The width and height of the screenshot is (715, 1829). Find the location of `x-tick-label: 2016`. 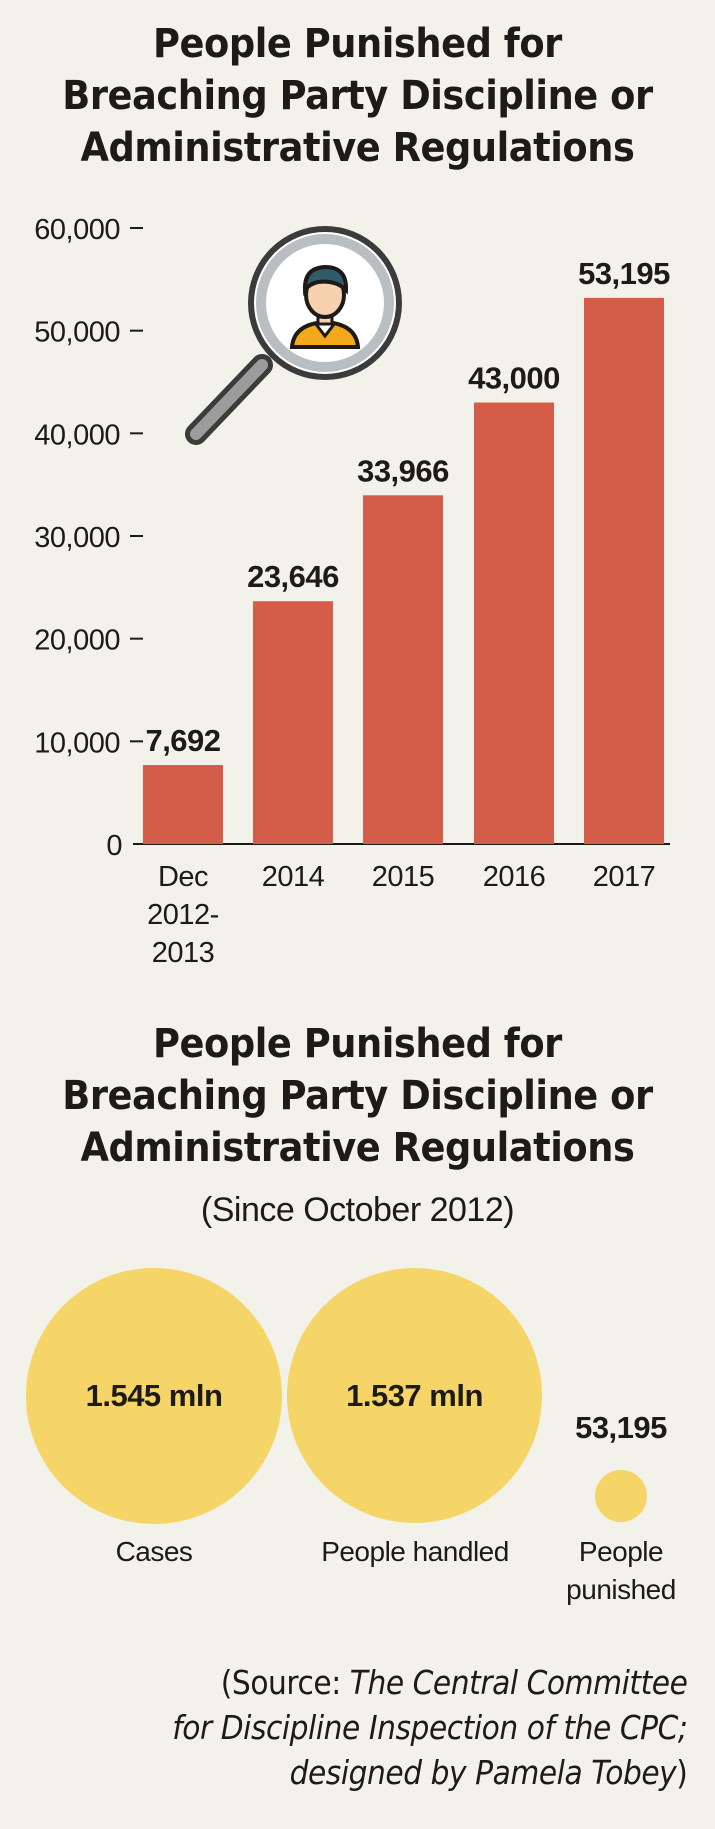

x-tick-label: 2016 is located at coordinates (514, 877).